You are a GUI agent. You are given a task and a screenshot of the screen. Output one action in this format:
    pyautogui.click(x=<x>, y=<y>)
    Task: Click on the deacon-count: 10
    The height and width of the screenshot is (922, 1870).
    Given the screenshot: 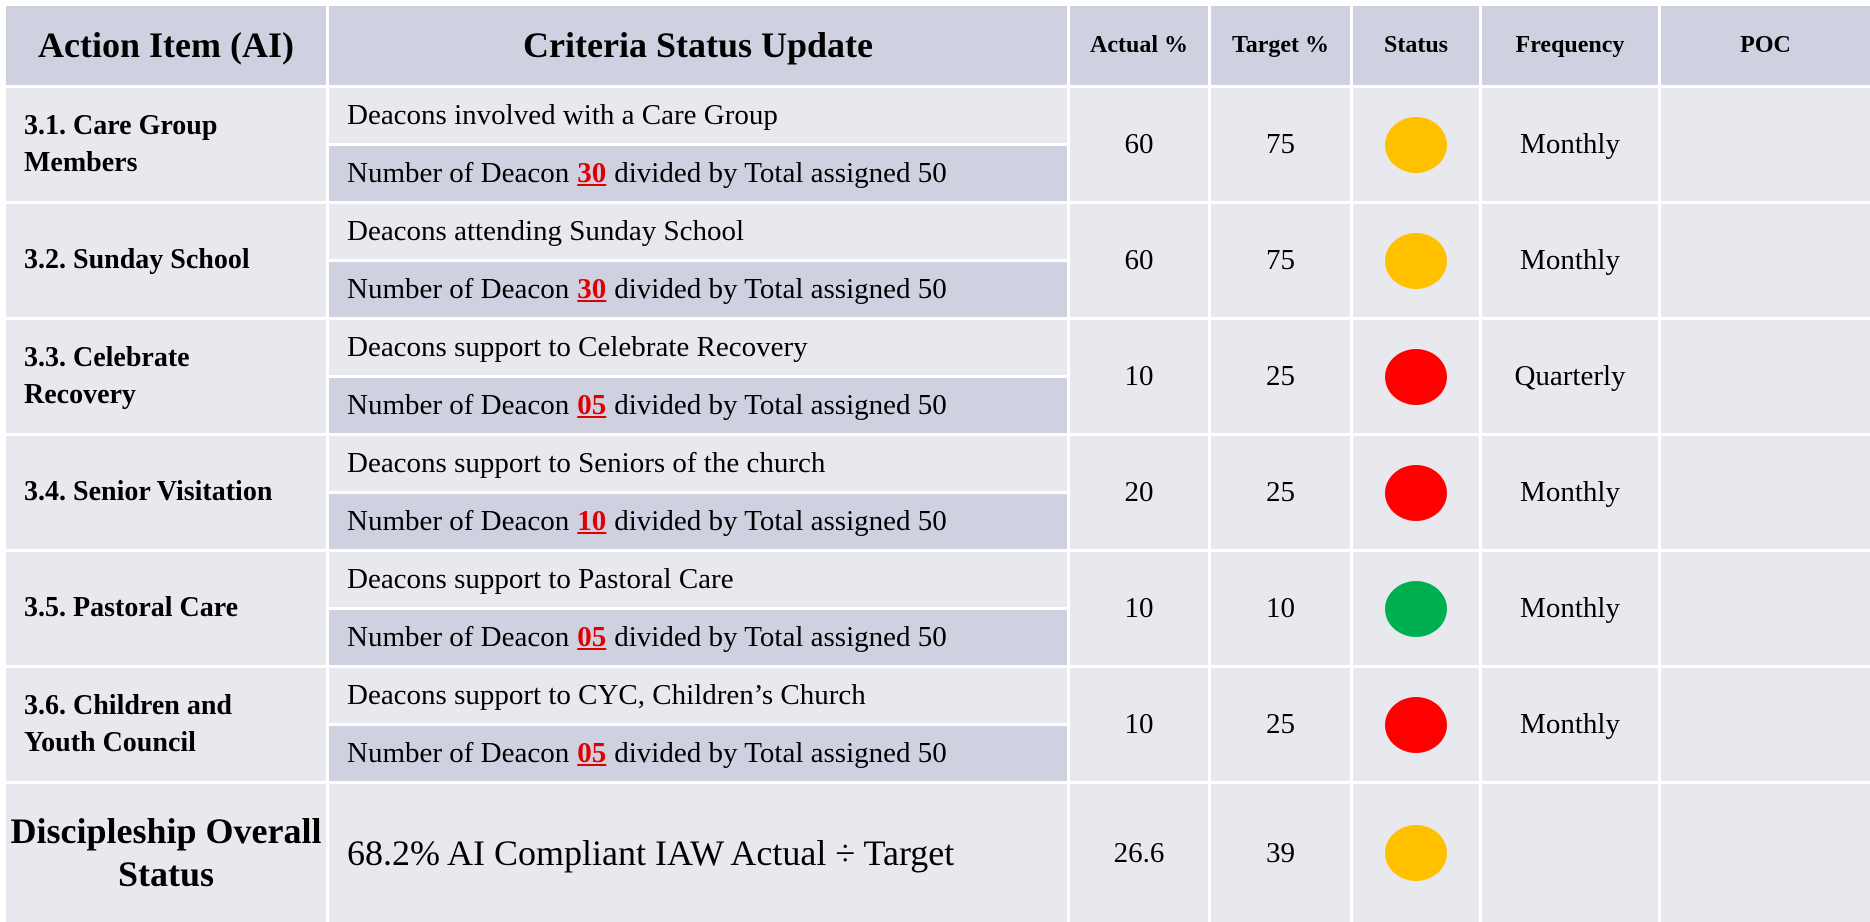 What is the action you would take?
    pyautogui.click(x=592, y=521)
    